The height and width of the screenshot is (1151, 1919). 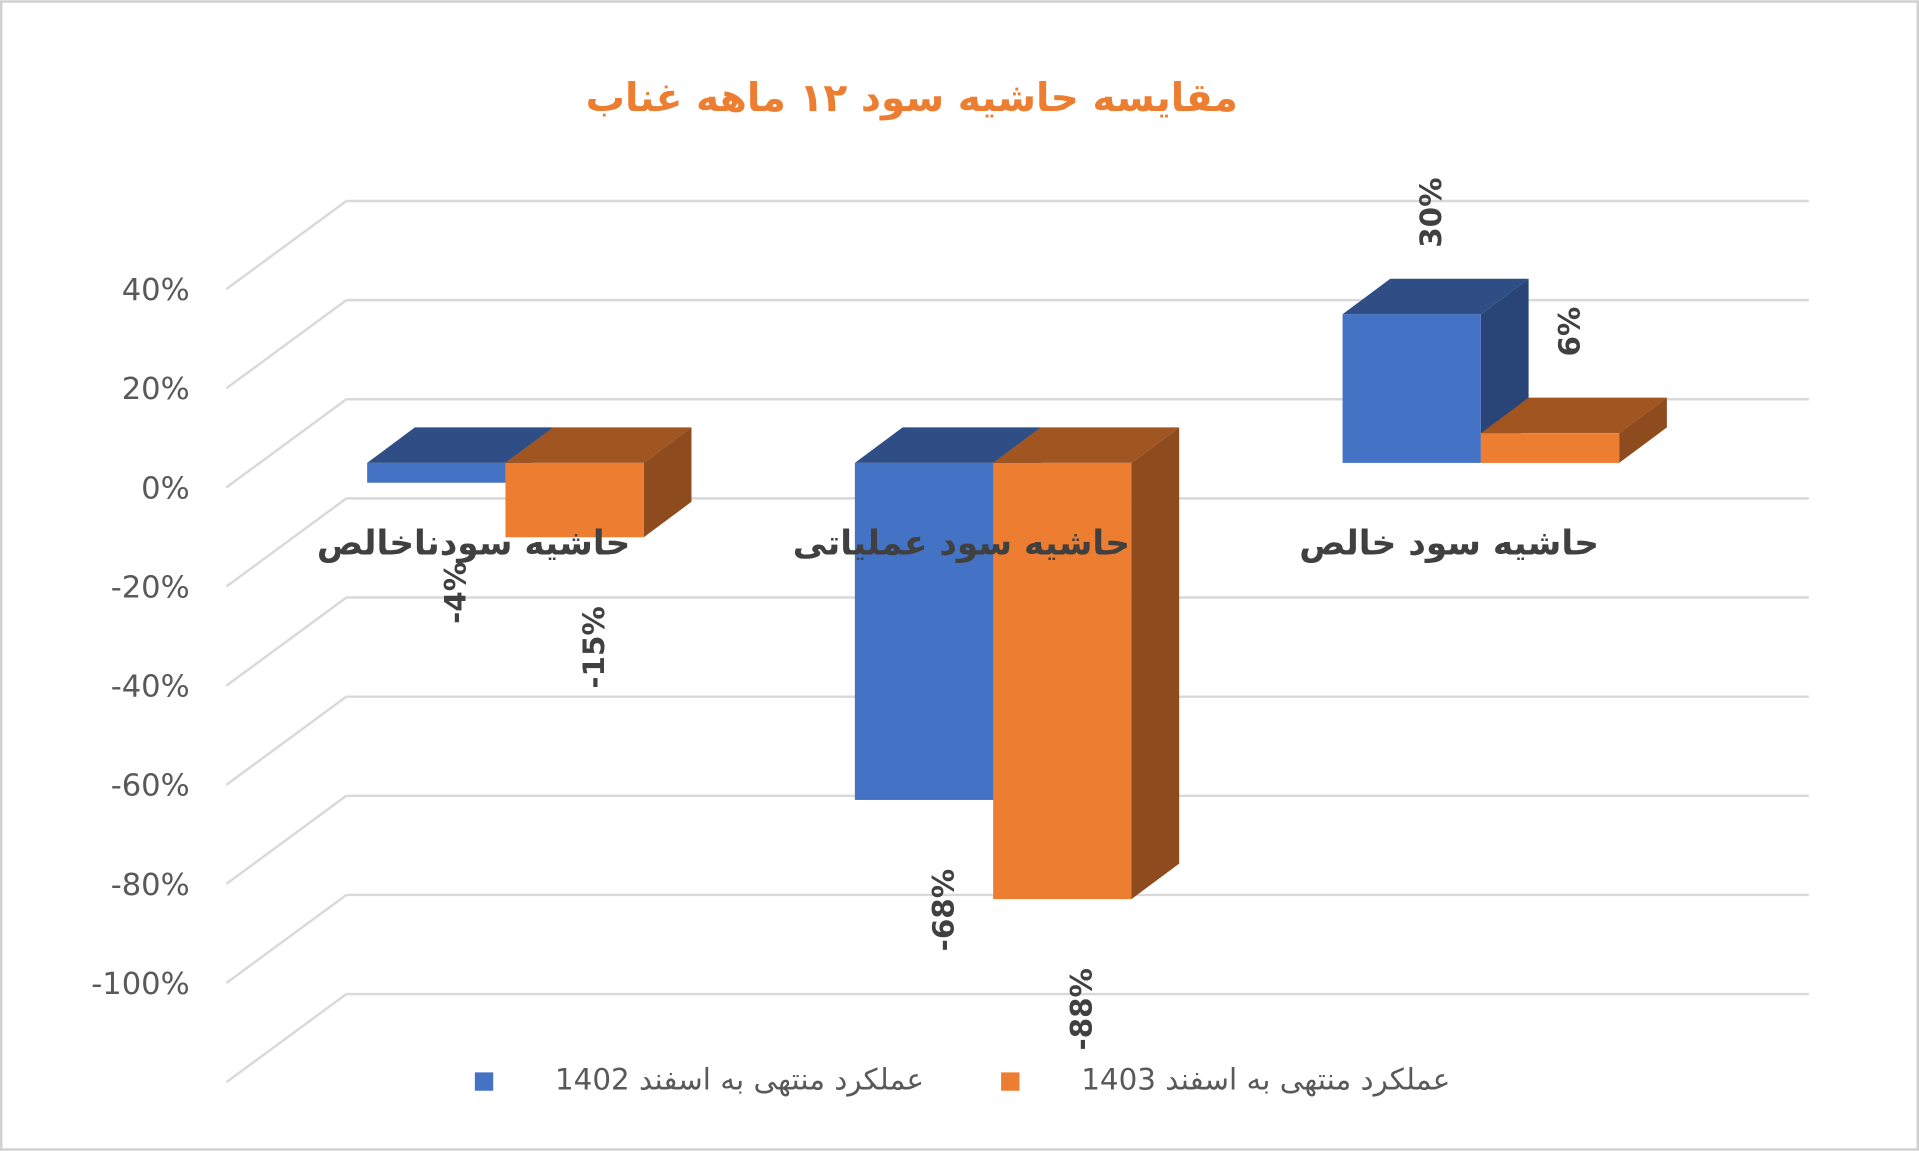 I want to click on y-tick-label: 40%, so click(x=156, y=290).